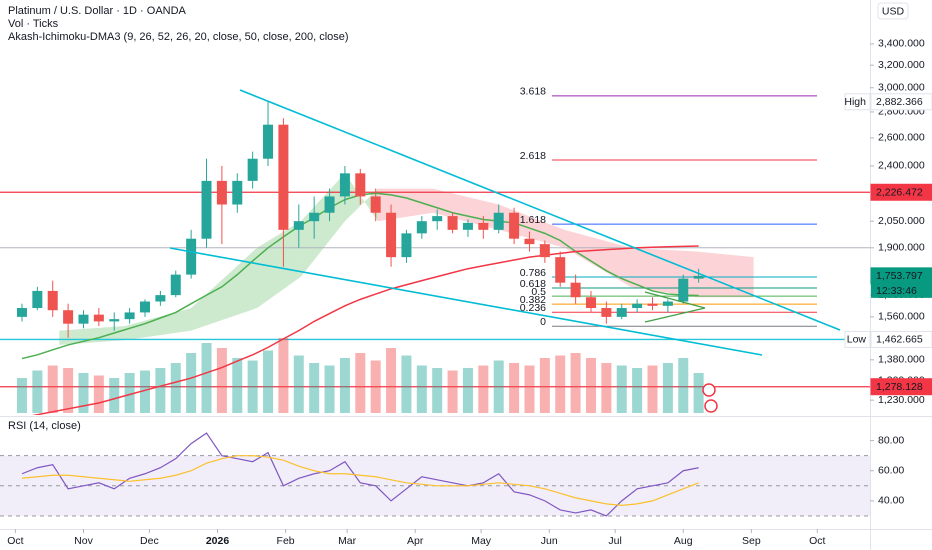 The height and width of the screenshot is (550, 932). Describe the element at coordinates (901, 65) in the screenshot. I see `y-tick-label: 3,200.000` at that location.